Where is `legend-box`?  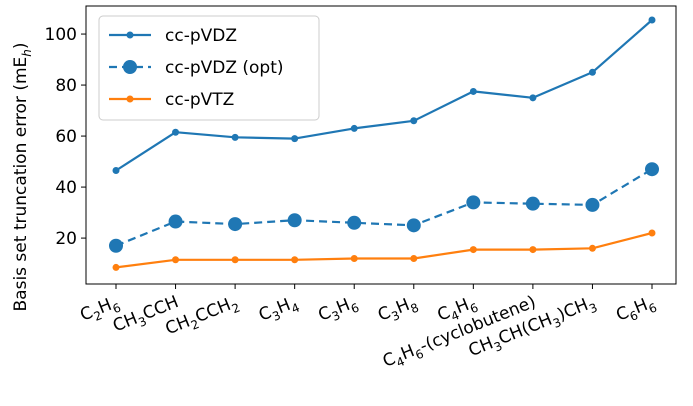
legend-box is located at coordinates (209, 68).